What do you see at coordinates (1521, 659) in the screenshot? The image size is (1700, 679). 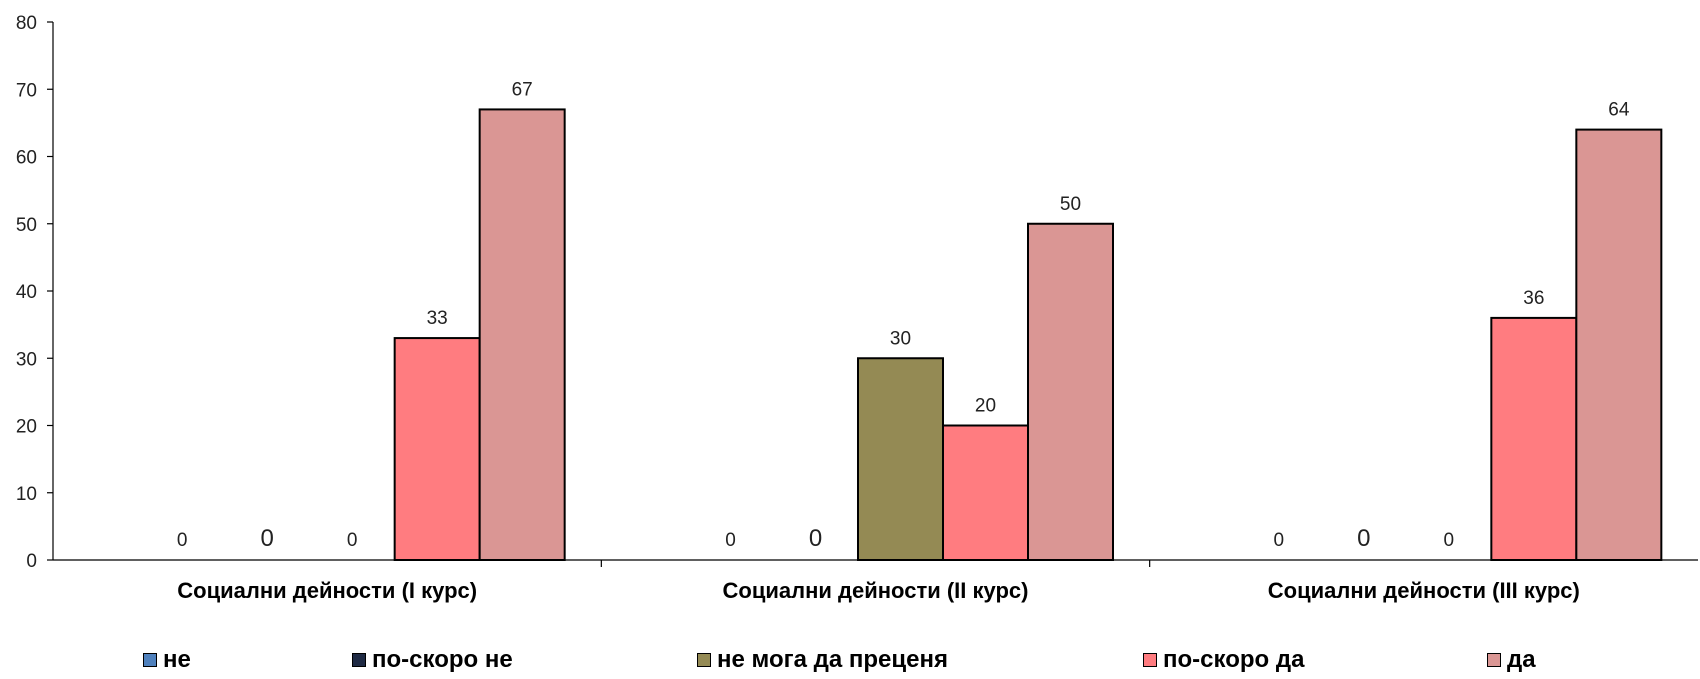 I see `legend-label: да` at bounding box center [1521, 659].